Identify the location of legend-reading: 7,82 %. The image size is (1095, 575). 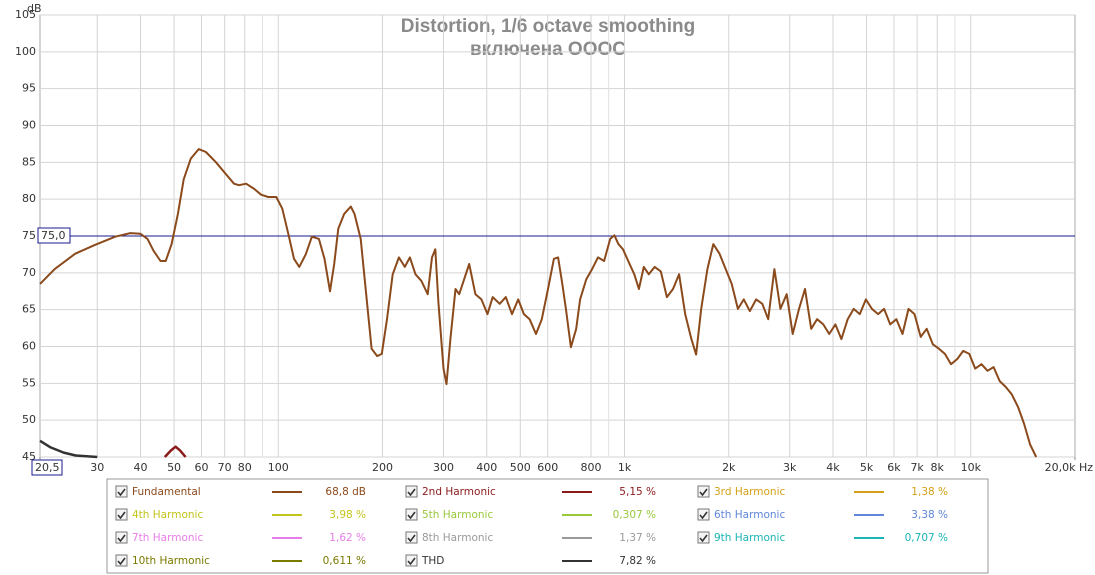
(637, 561).